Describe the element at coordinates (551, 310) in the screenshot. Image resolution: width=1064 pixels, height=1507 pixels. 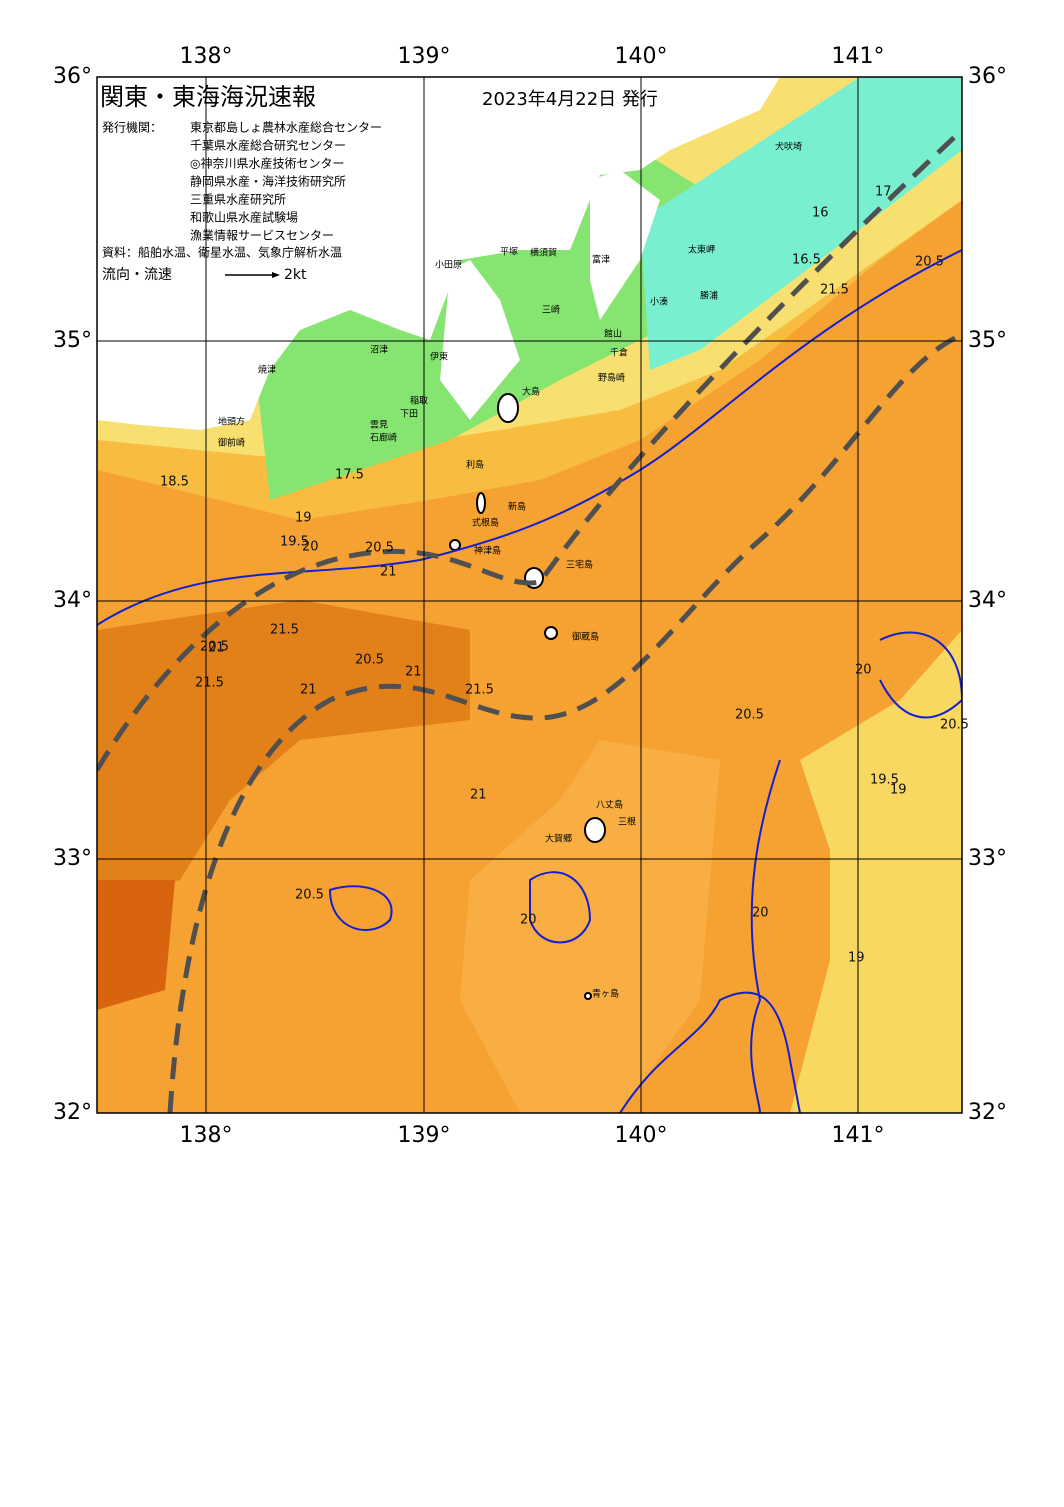
I see `place-name: 三崎` at that location.